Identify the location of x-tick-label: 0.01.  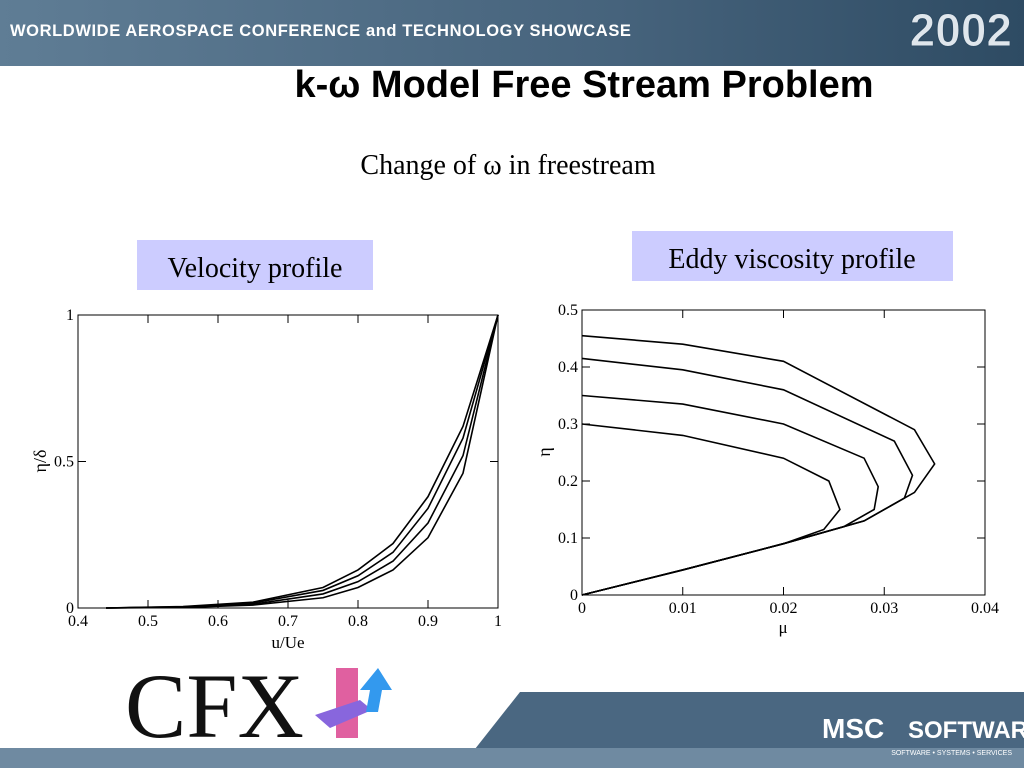
(683, 608).